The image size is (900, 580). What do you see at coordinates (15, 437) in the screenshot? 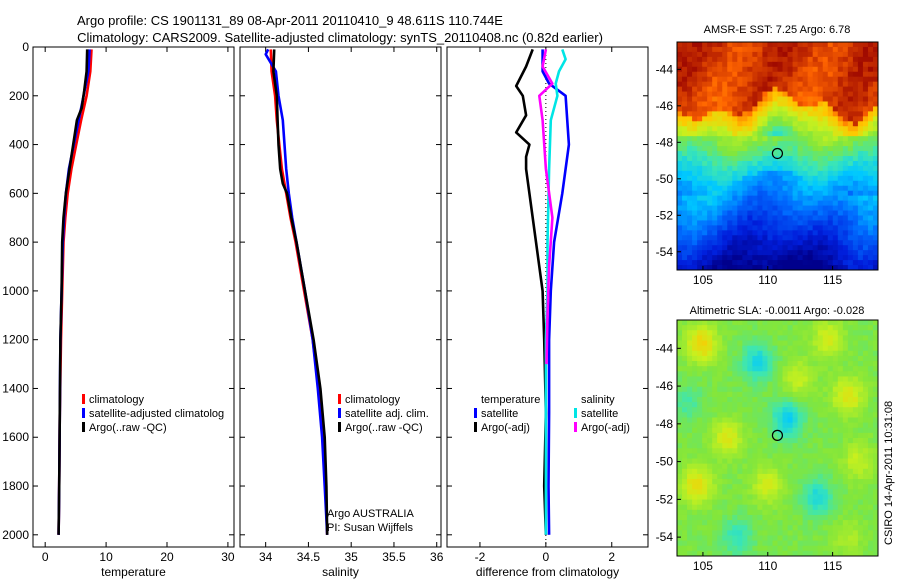
I see `depth-tick-label: 1600` at bounding box center [15, 437].